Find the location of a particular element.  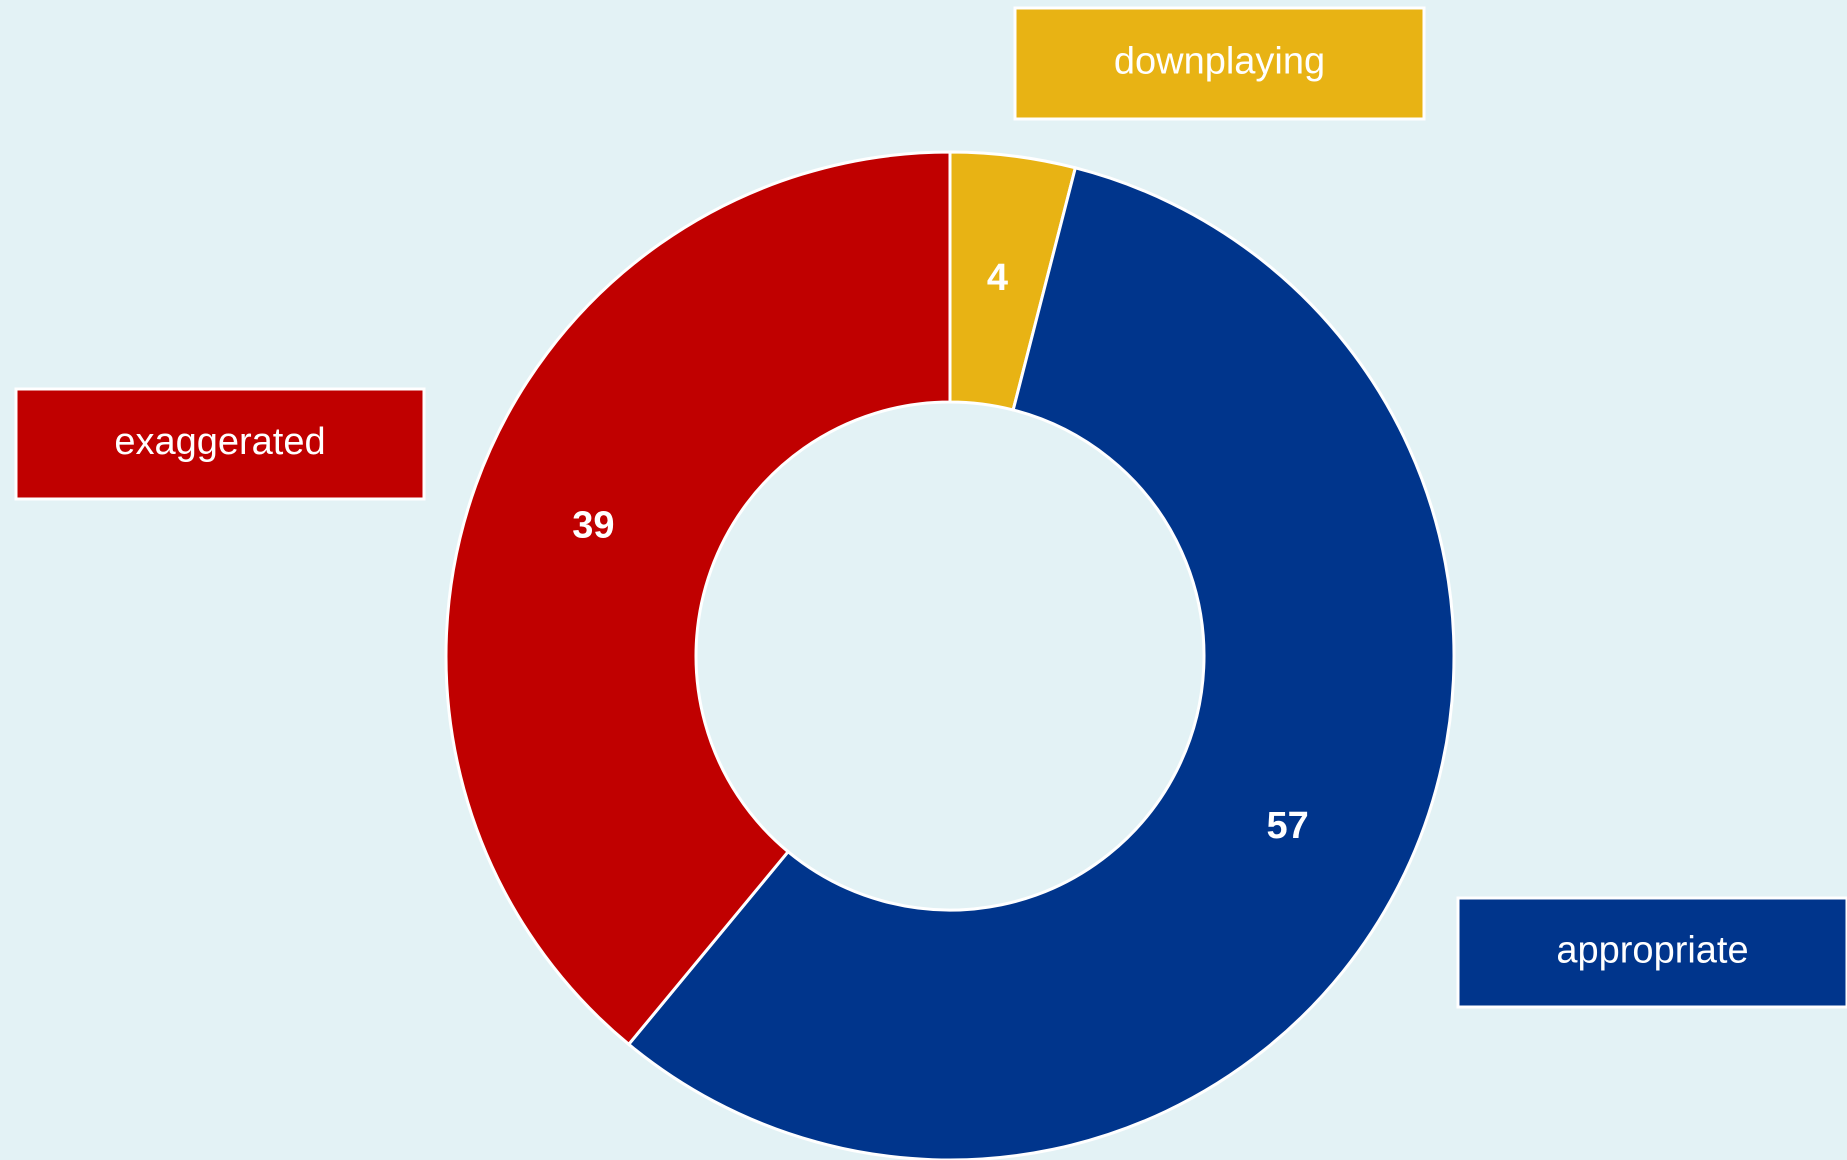

category-label: downplaying is located at coordinates (1219, 62).